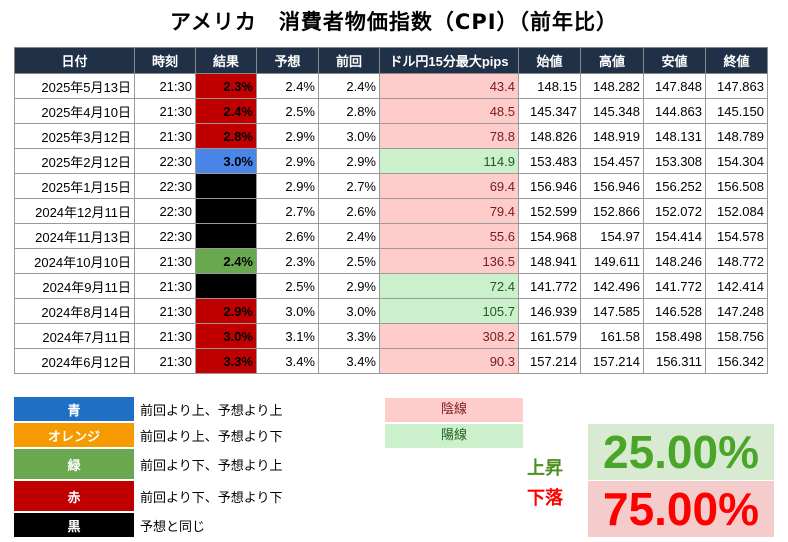 The height and width of the screenshot is (542, 788). I want to click on result-cell: 2.3%, so click(226, 86).